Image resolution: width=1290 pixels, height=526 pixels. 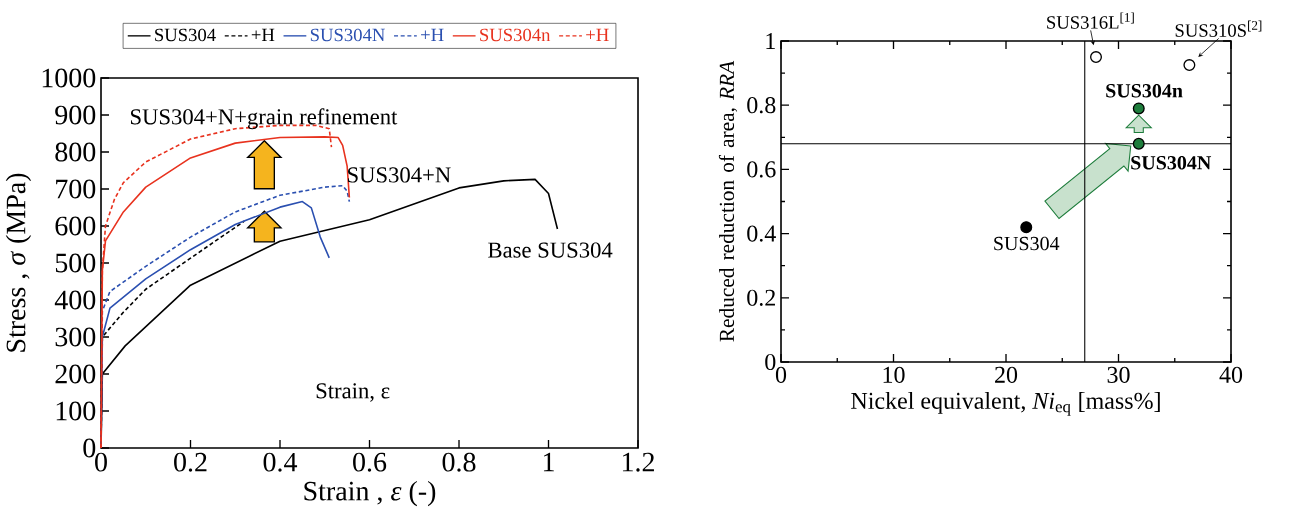 What do you see at coordinates (1118, 374) in the screenshot?
I see `x-tick-label: 30` at bounding box center [1118, 374].